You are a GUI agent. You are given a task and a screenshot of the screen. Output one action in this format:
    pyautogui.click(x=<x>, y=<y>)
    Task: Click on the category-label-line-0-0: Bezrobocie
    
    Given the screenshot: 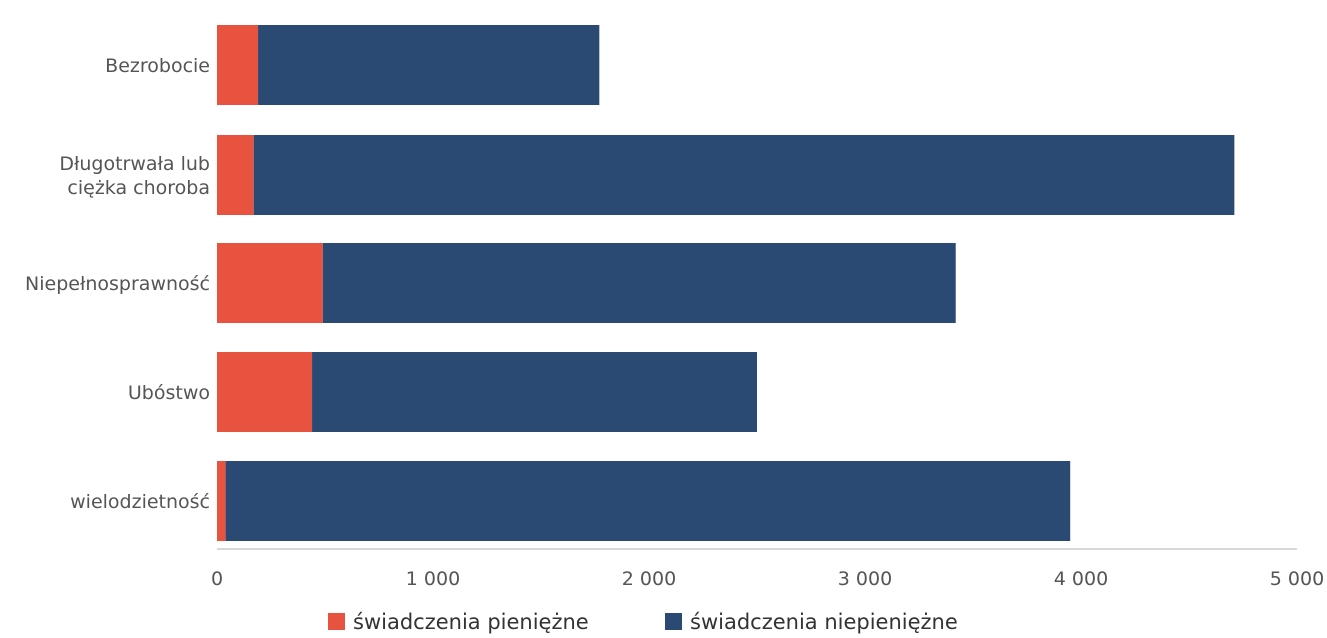 What is the action you would take?
    pyautogui.click(x=157, y=66)
    